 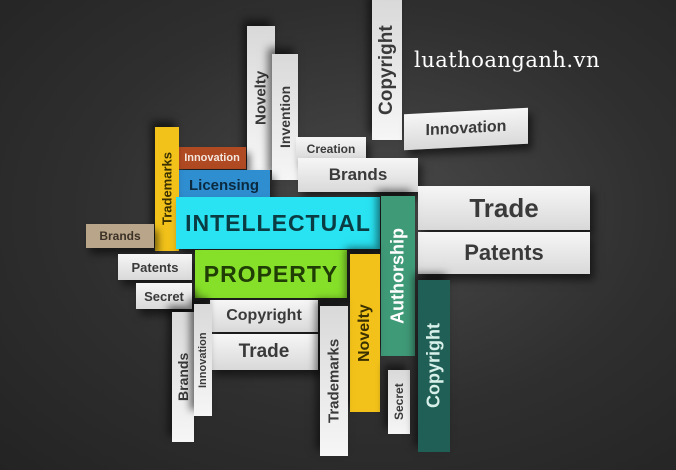 What do you see at coordinates (203, 360) in the screenshot?
I see `word-innovation-low: Innovation` at bounding box center [203, 360].